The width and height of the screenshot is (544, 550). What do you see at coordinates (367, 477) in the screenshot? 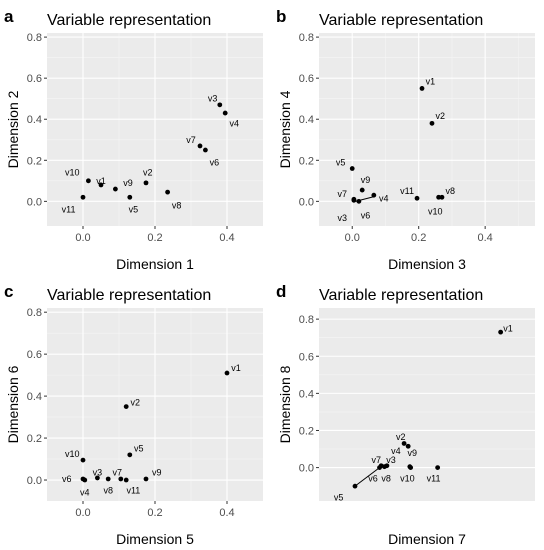
I see `label-leader-line` at bounding box center [367, 477].